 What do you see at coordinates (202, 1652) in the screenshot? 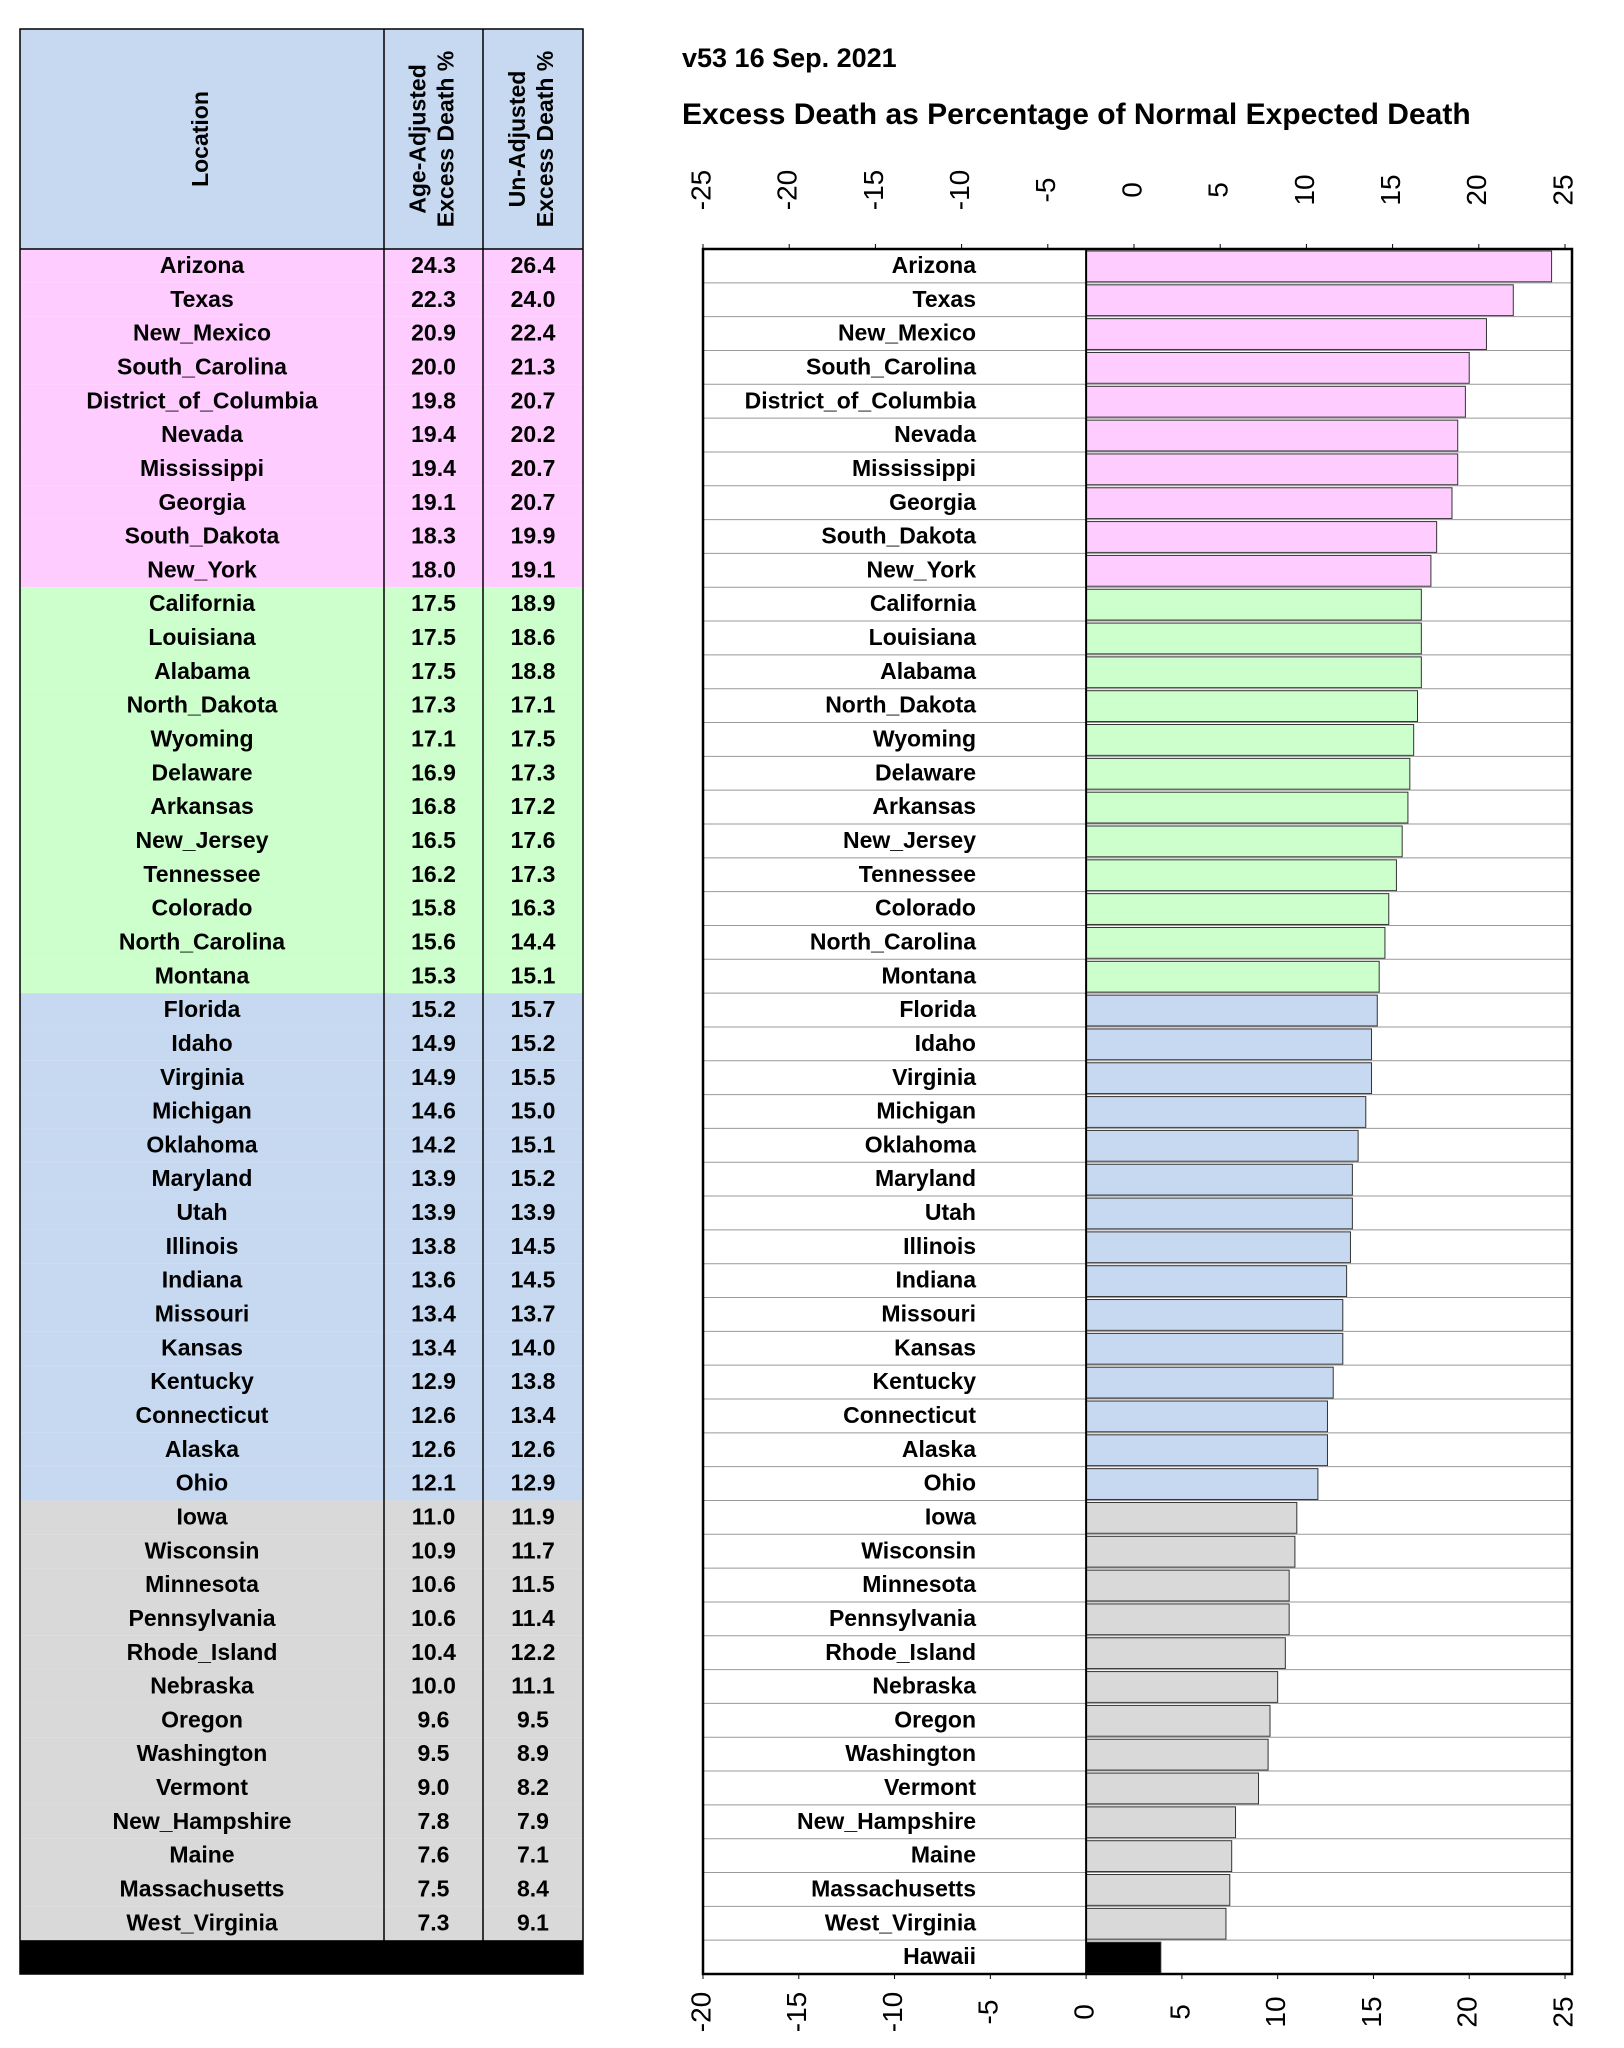
I see `table-cell: Rhode_Island` at bounding box center [202, 1652].